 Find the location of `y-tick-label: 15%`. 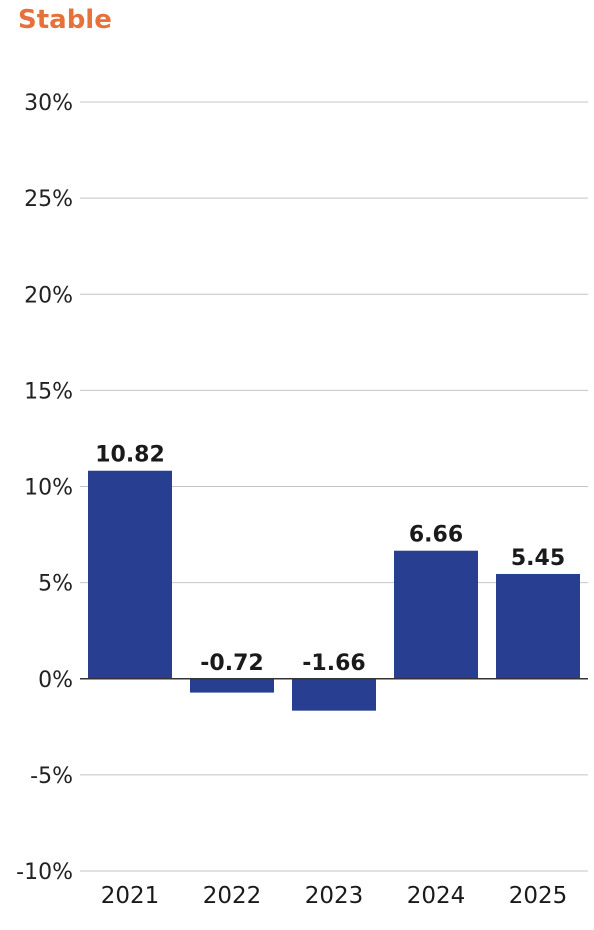

y-tick-label: 15% is located at coordinates (48, 391).